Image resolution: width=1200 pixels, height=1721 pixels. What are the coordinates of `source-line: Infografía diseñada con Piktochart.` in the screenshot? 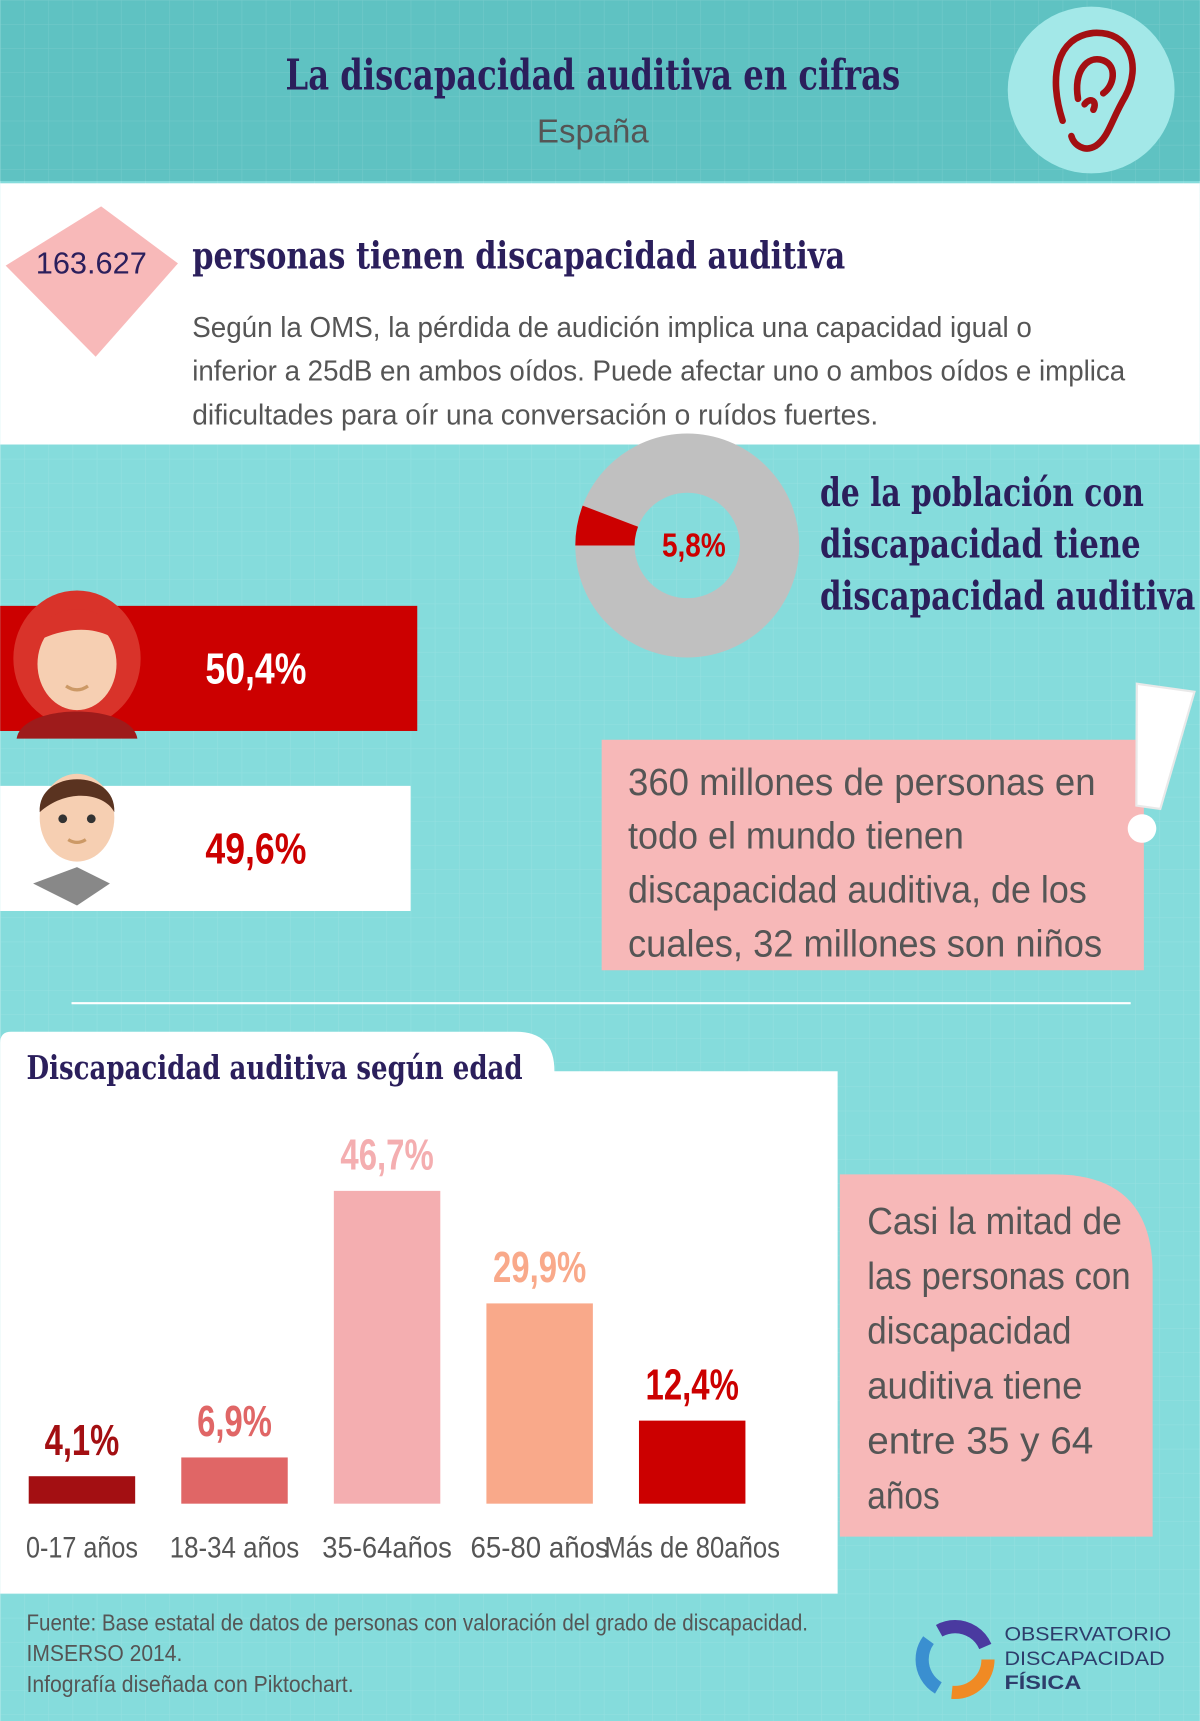 It's located at (190, 1684).